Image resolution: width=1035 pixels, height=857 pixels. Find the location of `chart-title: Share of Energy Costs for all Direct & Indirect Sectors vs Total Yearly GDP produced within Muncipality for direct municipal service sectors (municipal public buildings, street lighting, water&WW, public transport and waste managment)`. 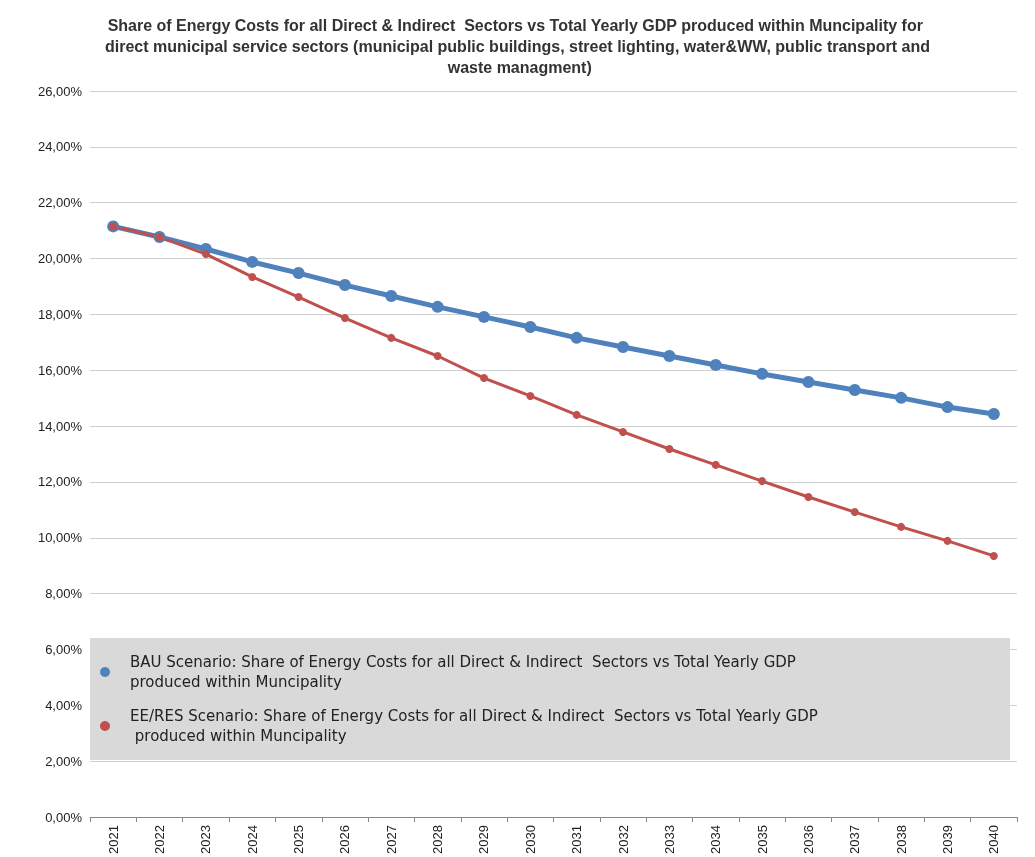

chart-title: Share of Energy Costs for all Direct & Indirect Sectors vs Total Yearly GDP produced within Muncipality for direct municipal service sectors (municipal public buildings, street lighting, water&WW, public transport and waste managment) is located at coordinates (517, 46).